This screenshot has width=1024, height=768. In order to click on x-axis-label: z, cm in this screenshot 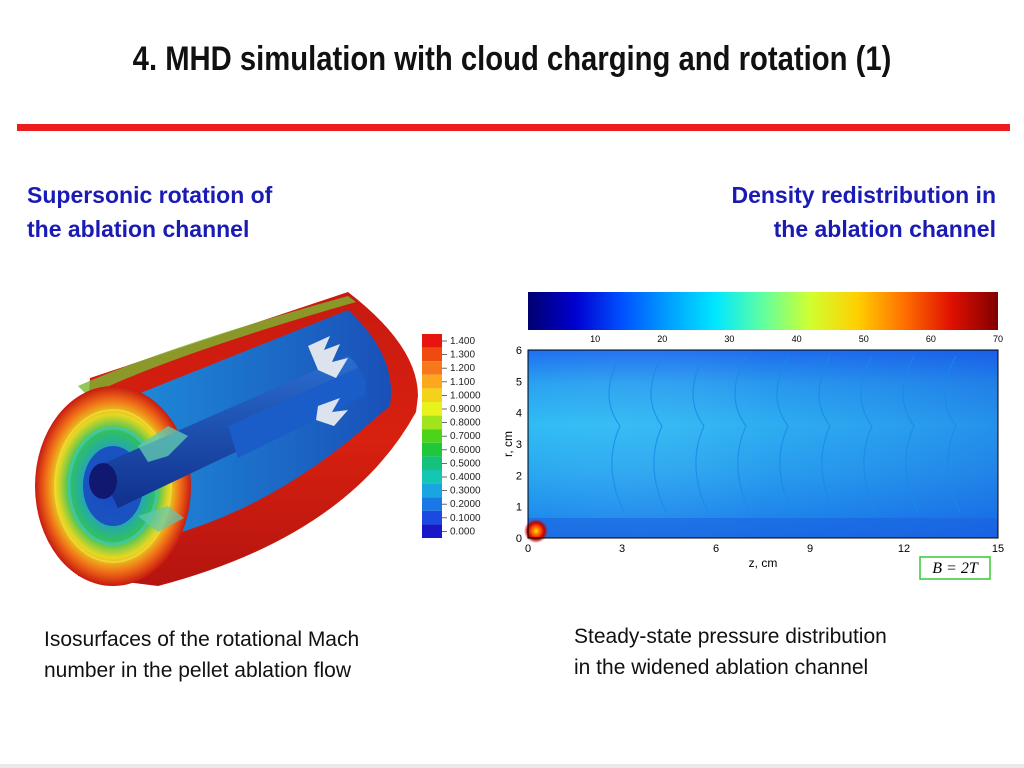, I will do `click(763, 563)`.